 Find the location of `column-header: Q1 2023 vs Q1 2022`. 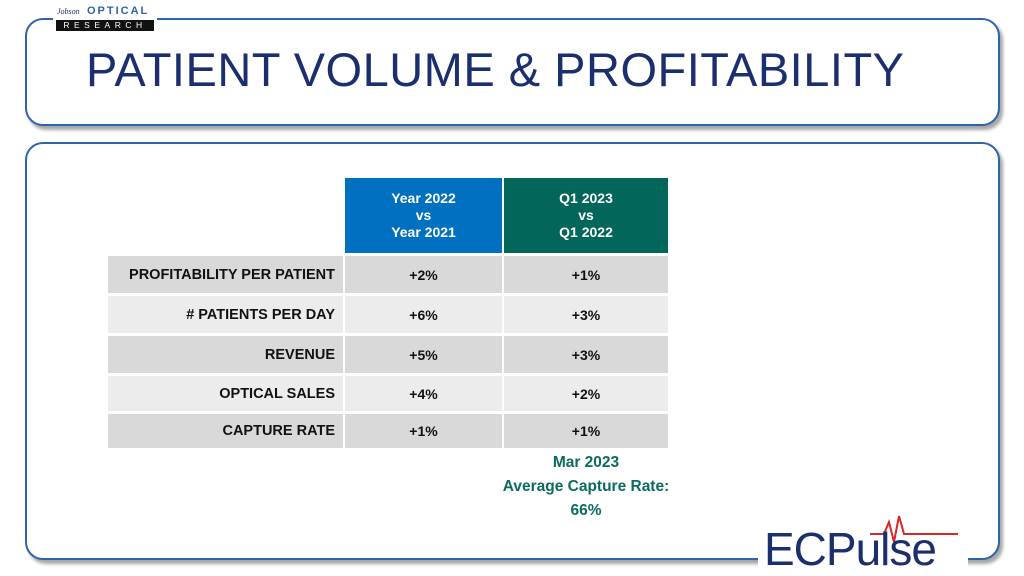

column-header: Q1 2023 vs Q1 2022 is located at coordinates (586, 215).